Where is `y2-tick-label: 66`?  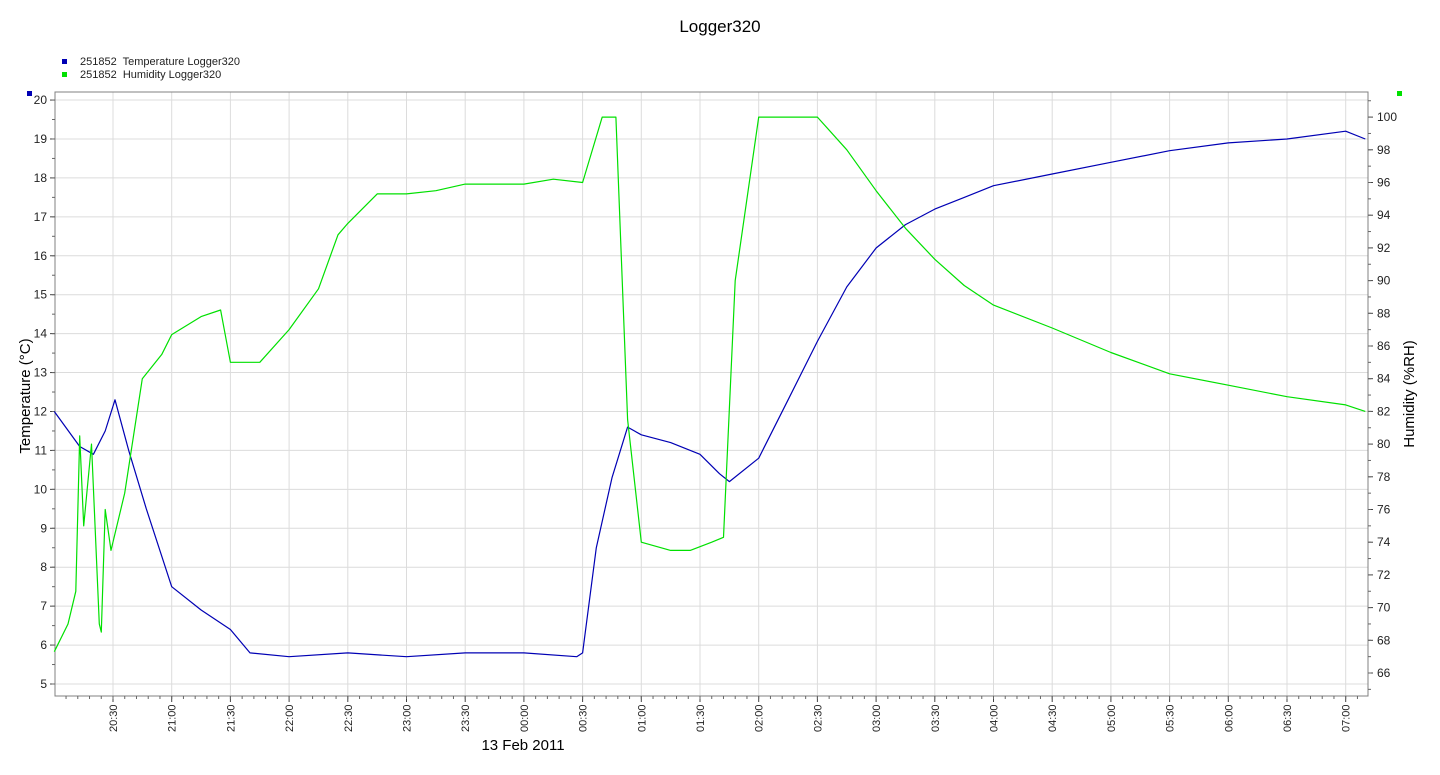
y2-tick-label: 66 is located at coordinates (1384, 673).